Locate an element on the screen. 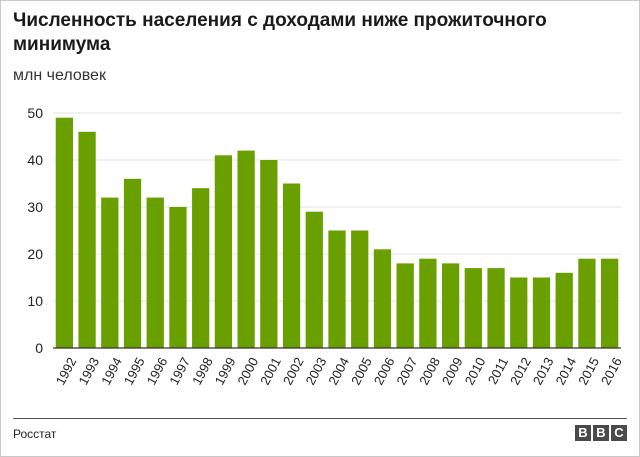  x-tick-label: 2001 is located at coordinates (270, 371).